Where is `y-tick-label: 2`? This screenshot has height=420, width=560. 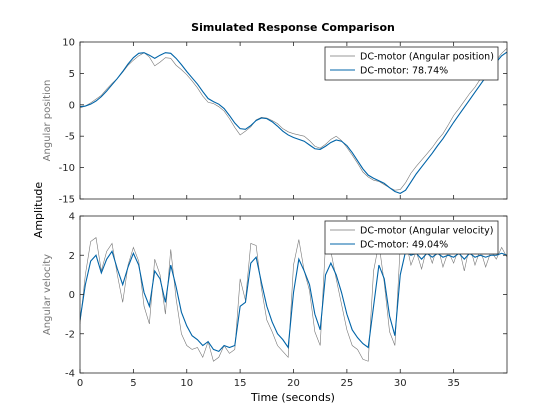 y-tick-label: 2 is located at coordinates (72, 256).